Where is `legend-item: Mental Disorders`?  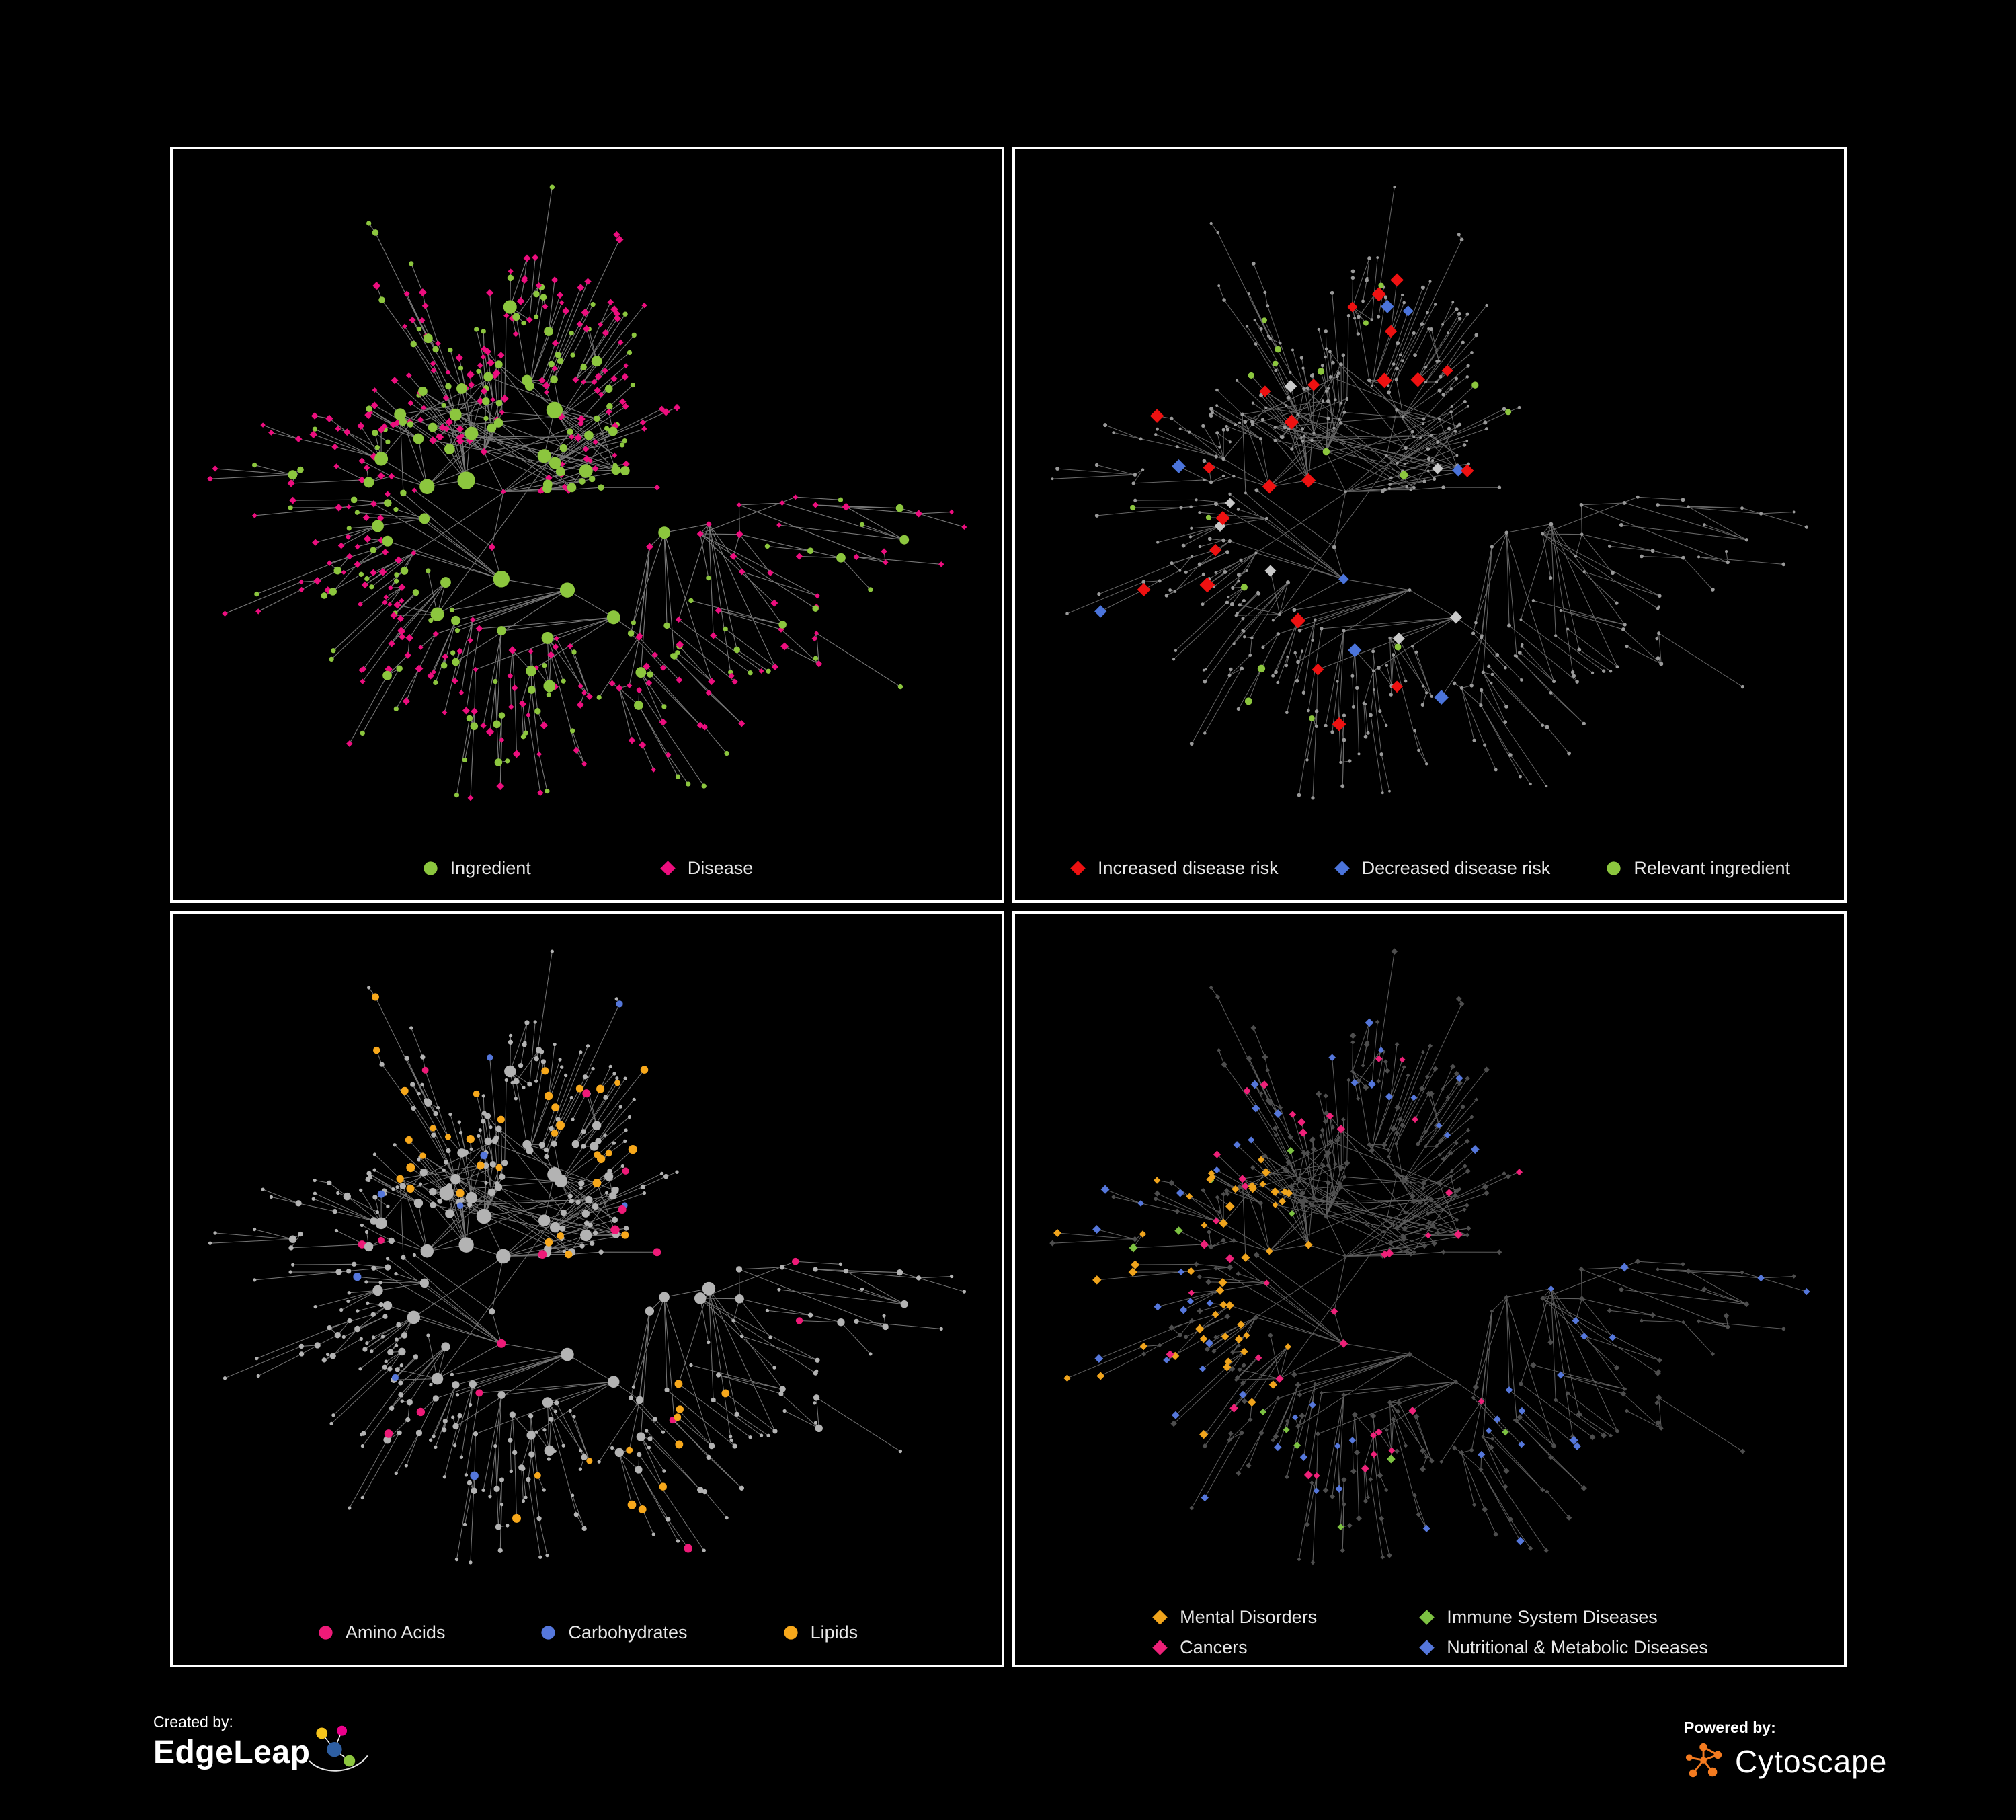
legend-item: Mental Disorders is located at coordinates (1234, 1617).